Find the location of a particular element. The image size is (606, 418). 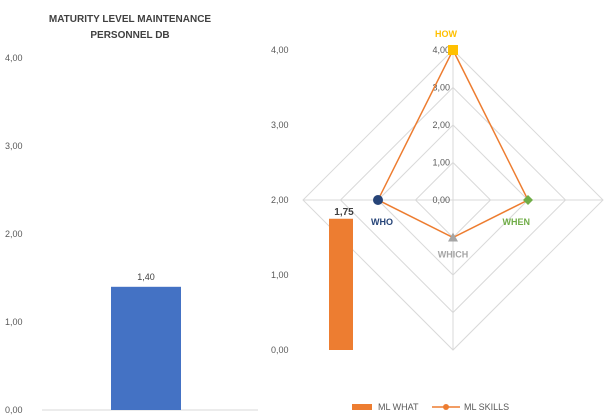

legend-label-ml-skills: ML SKILLS is located at coordinates (486, 407).